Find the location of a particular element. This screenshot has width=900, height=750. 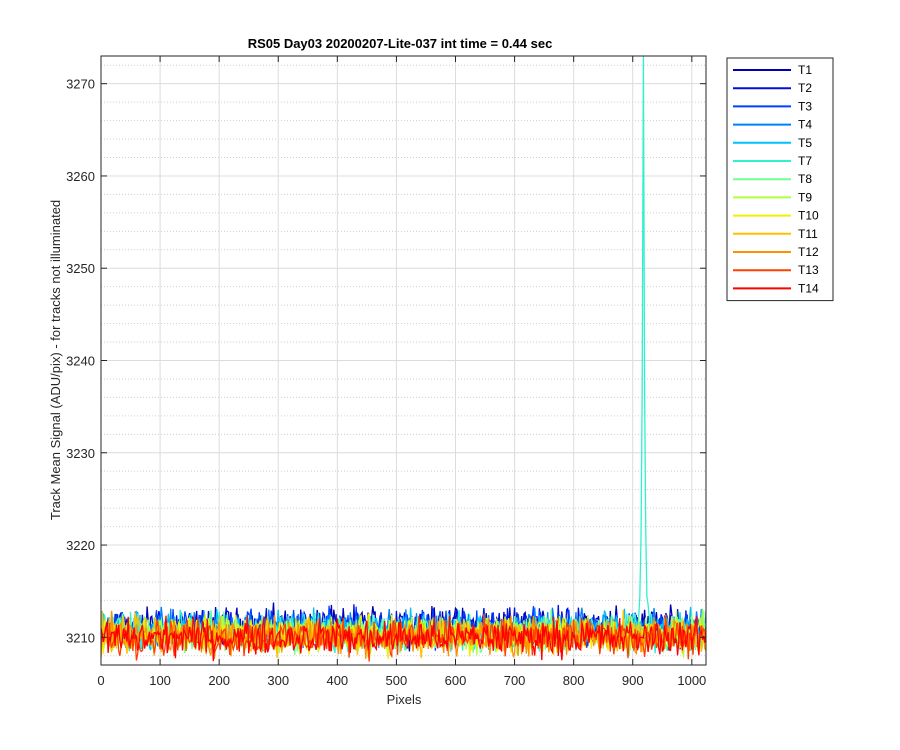

x-tick-label: 100 is located at coordinates (160, 680).